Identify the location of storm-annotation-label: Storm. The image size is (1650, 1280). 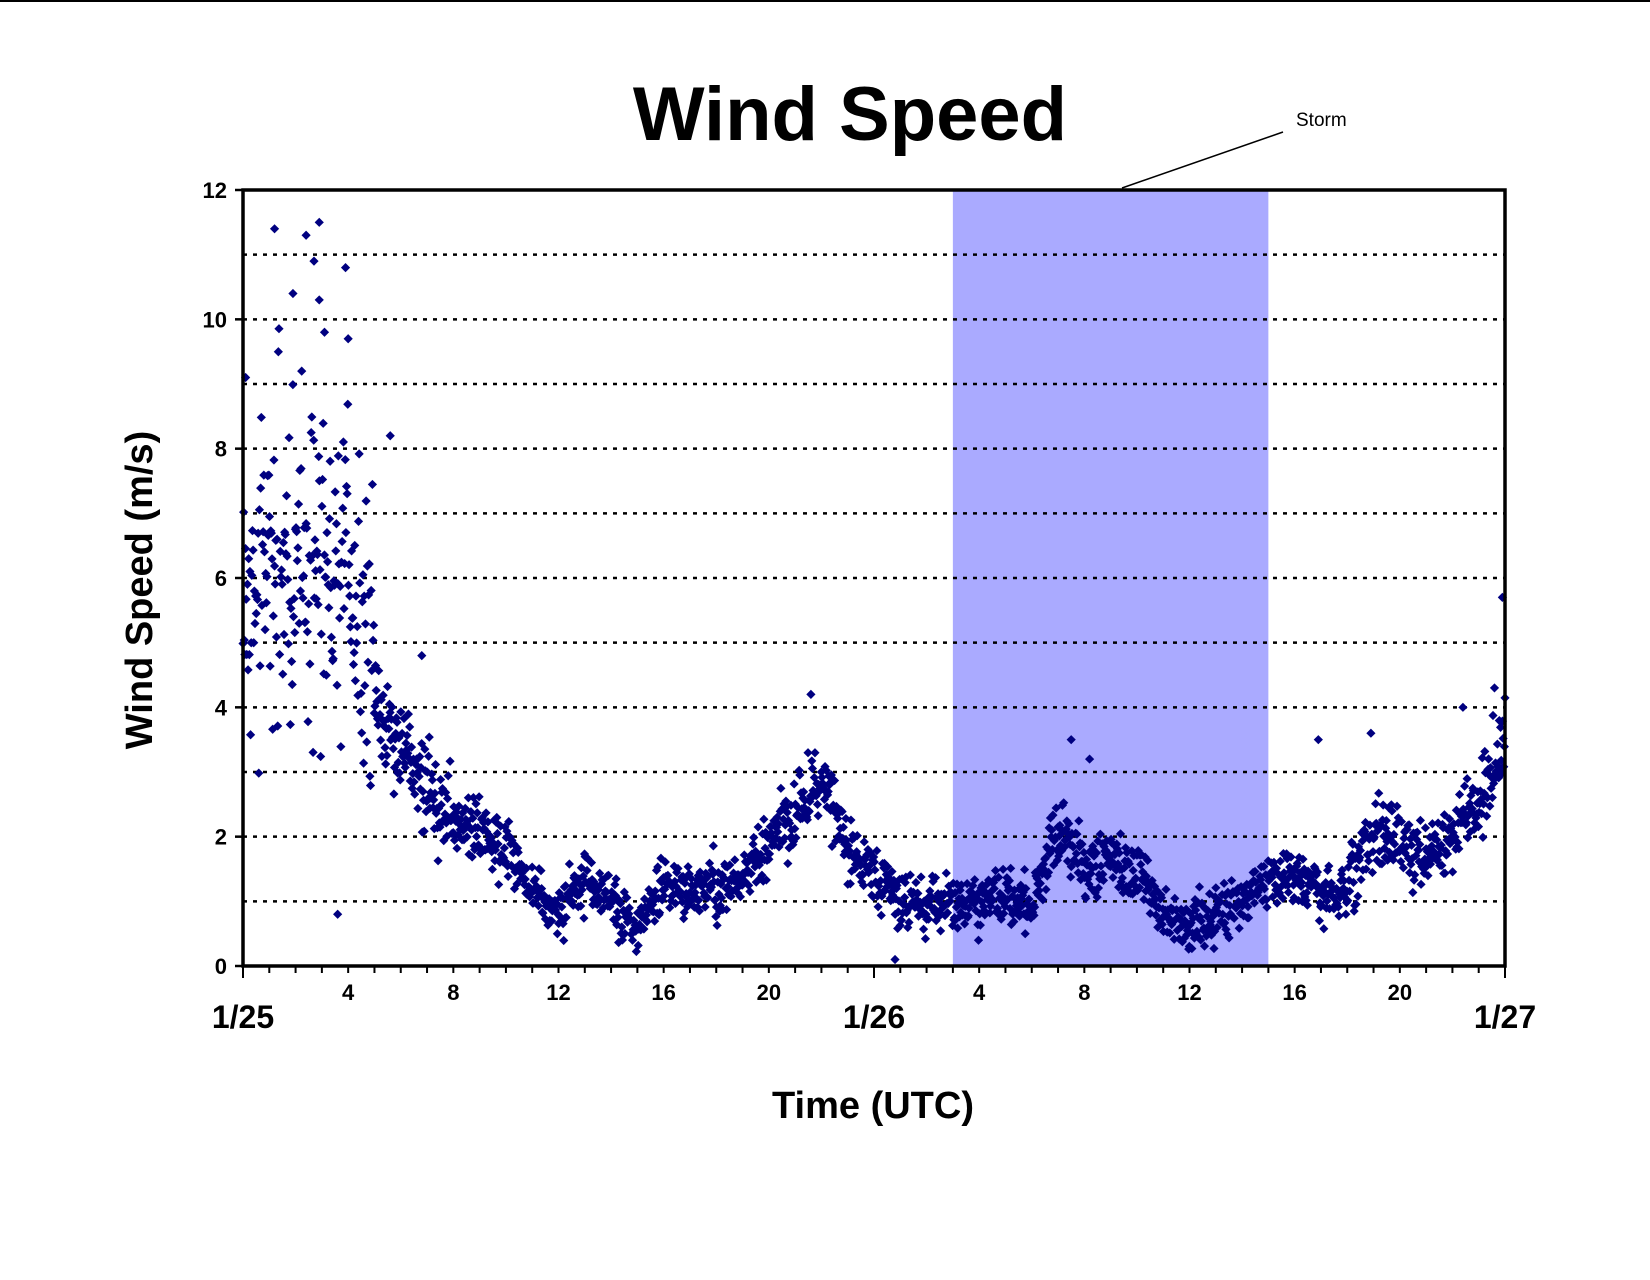
(1321, 120).